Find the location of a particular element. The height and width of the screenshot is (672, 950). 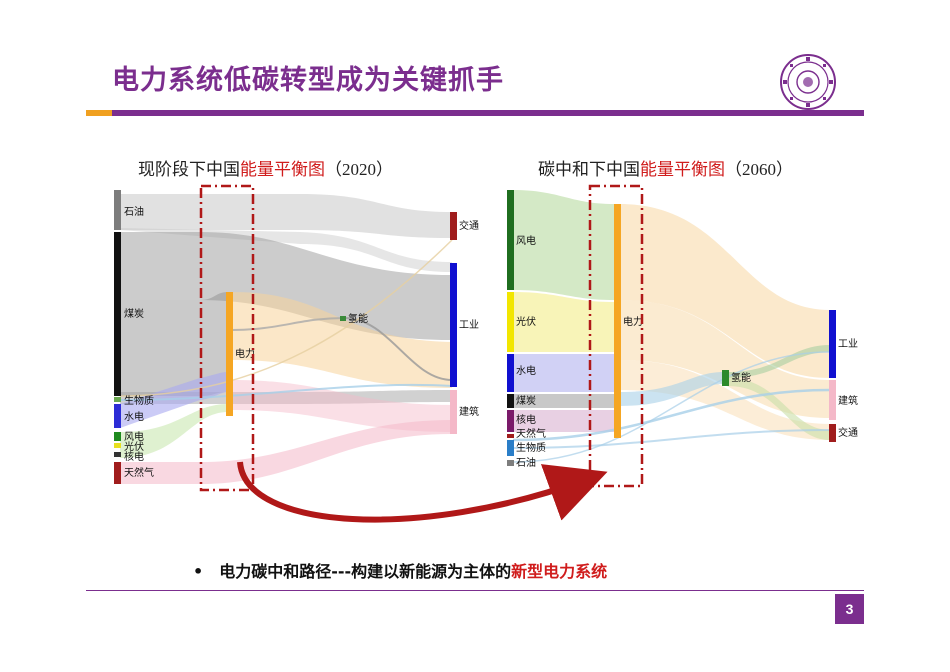

node-natural-gas is located at coordinates (117, 473).